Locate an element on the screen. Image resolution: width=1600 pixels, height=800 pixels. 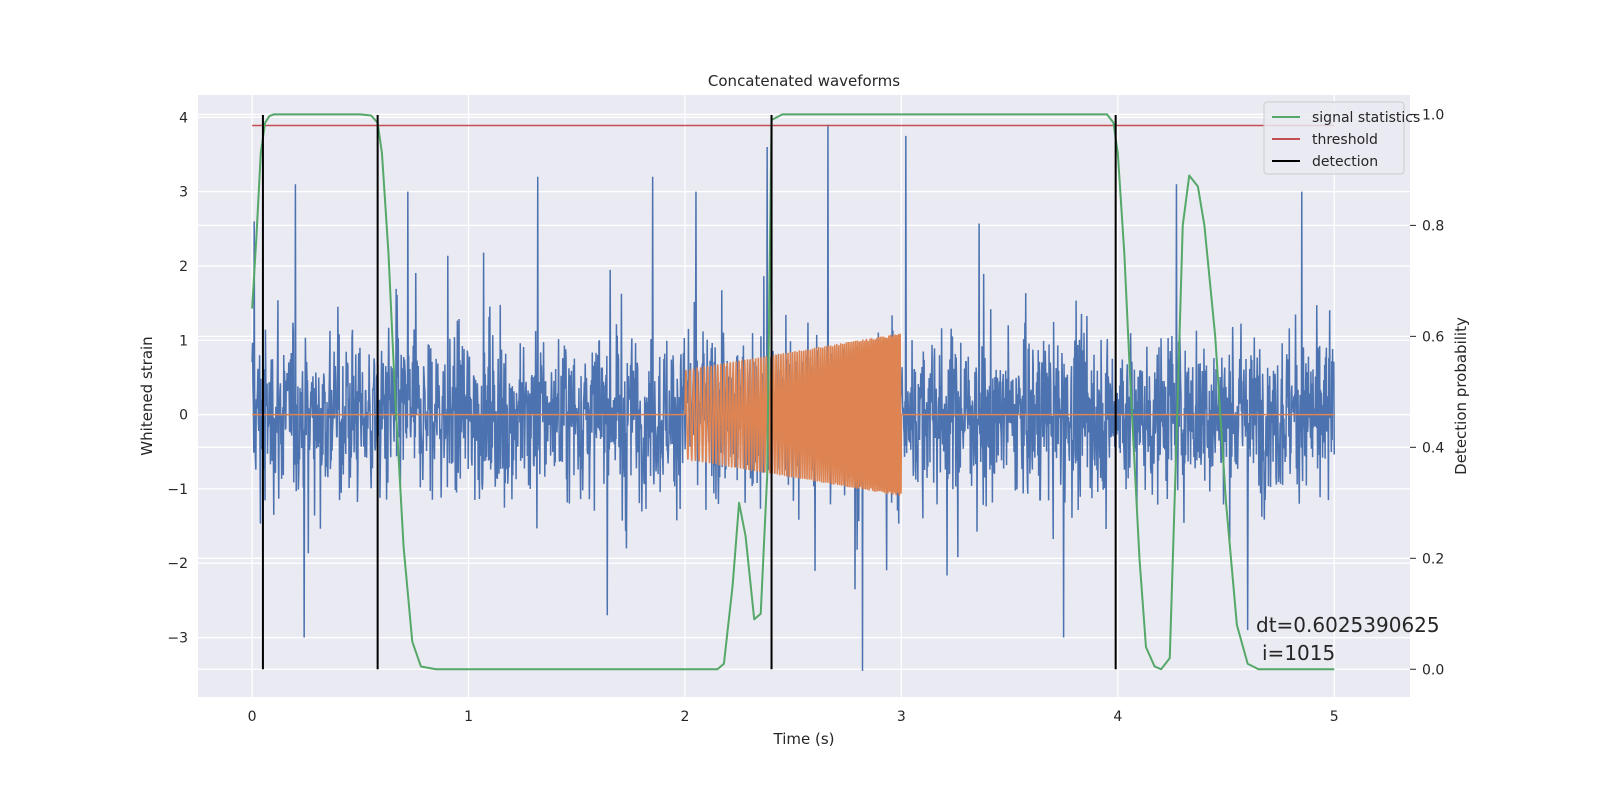
right-y-tick-label: 0.2 is located at coordinates (1433, 559).